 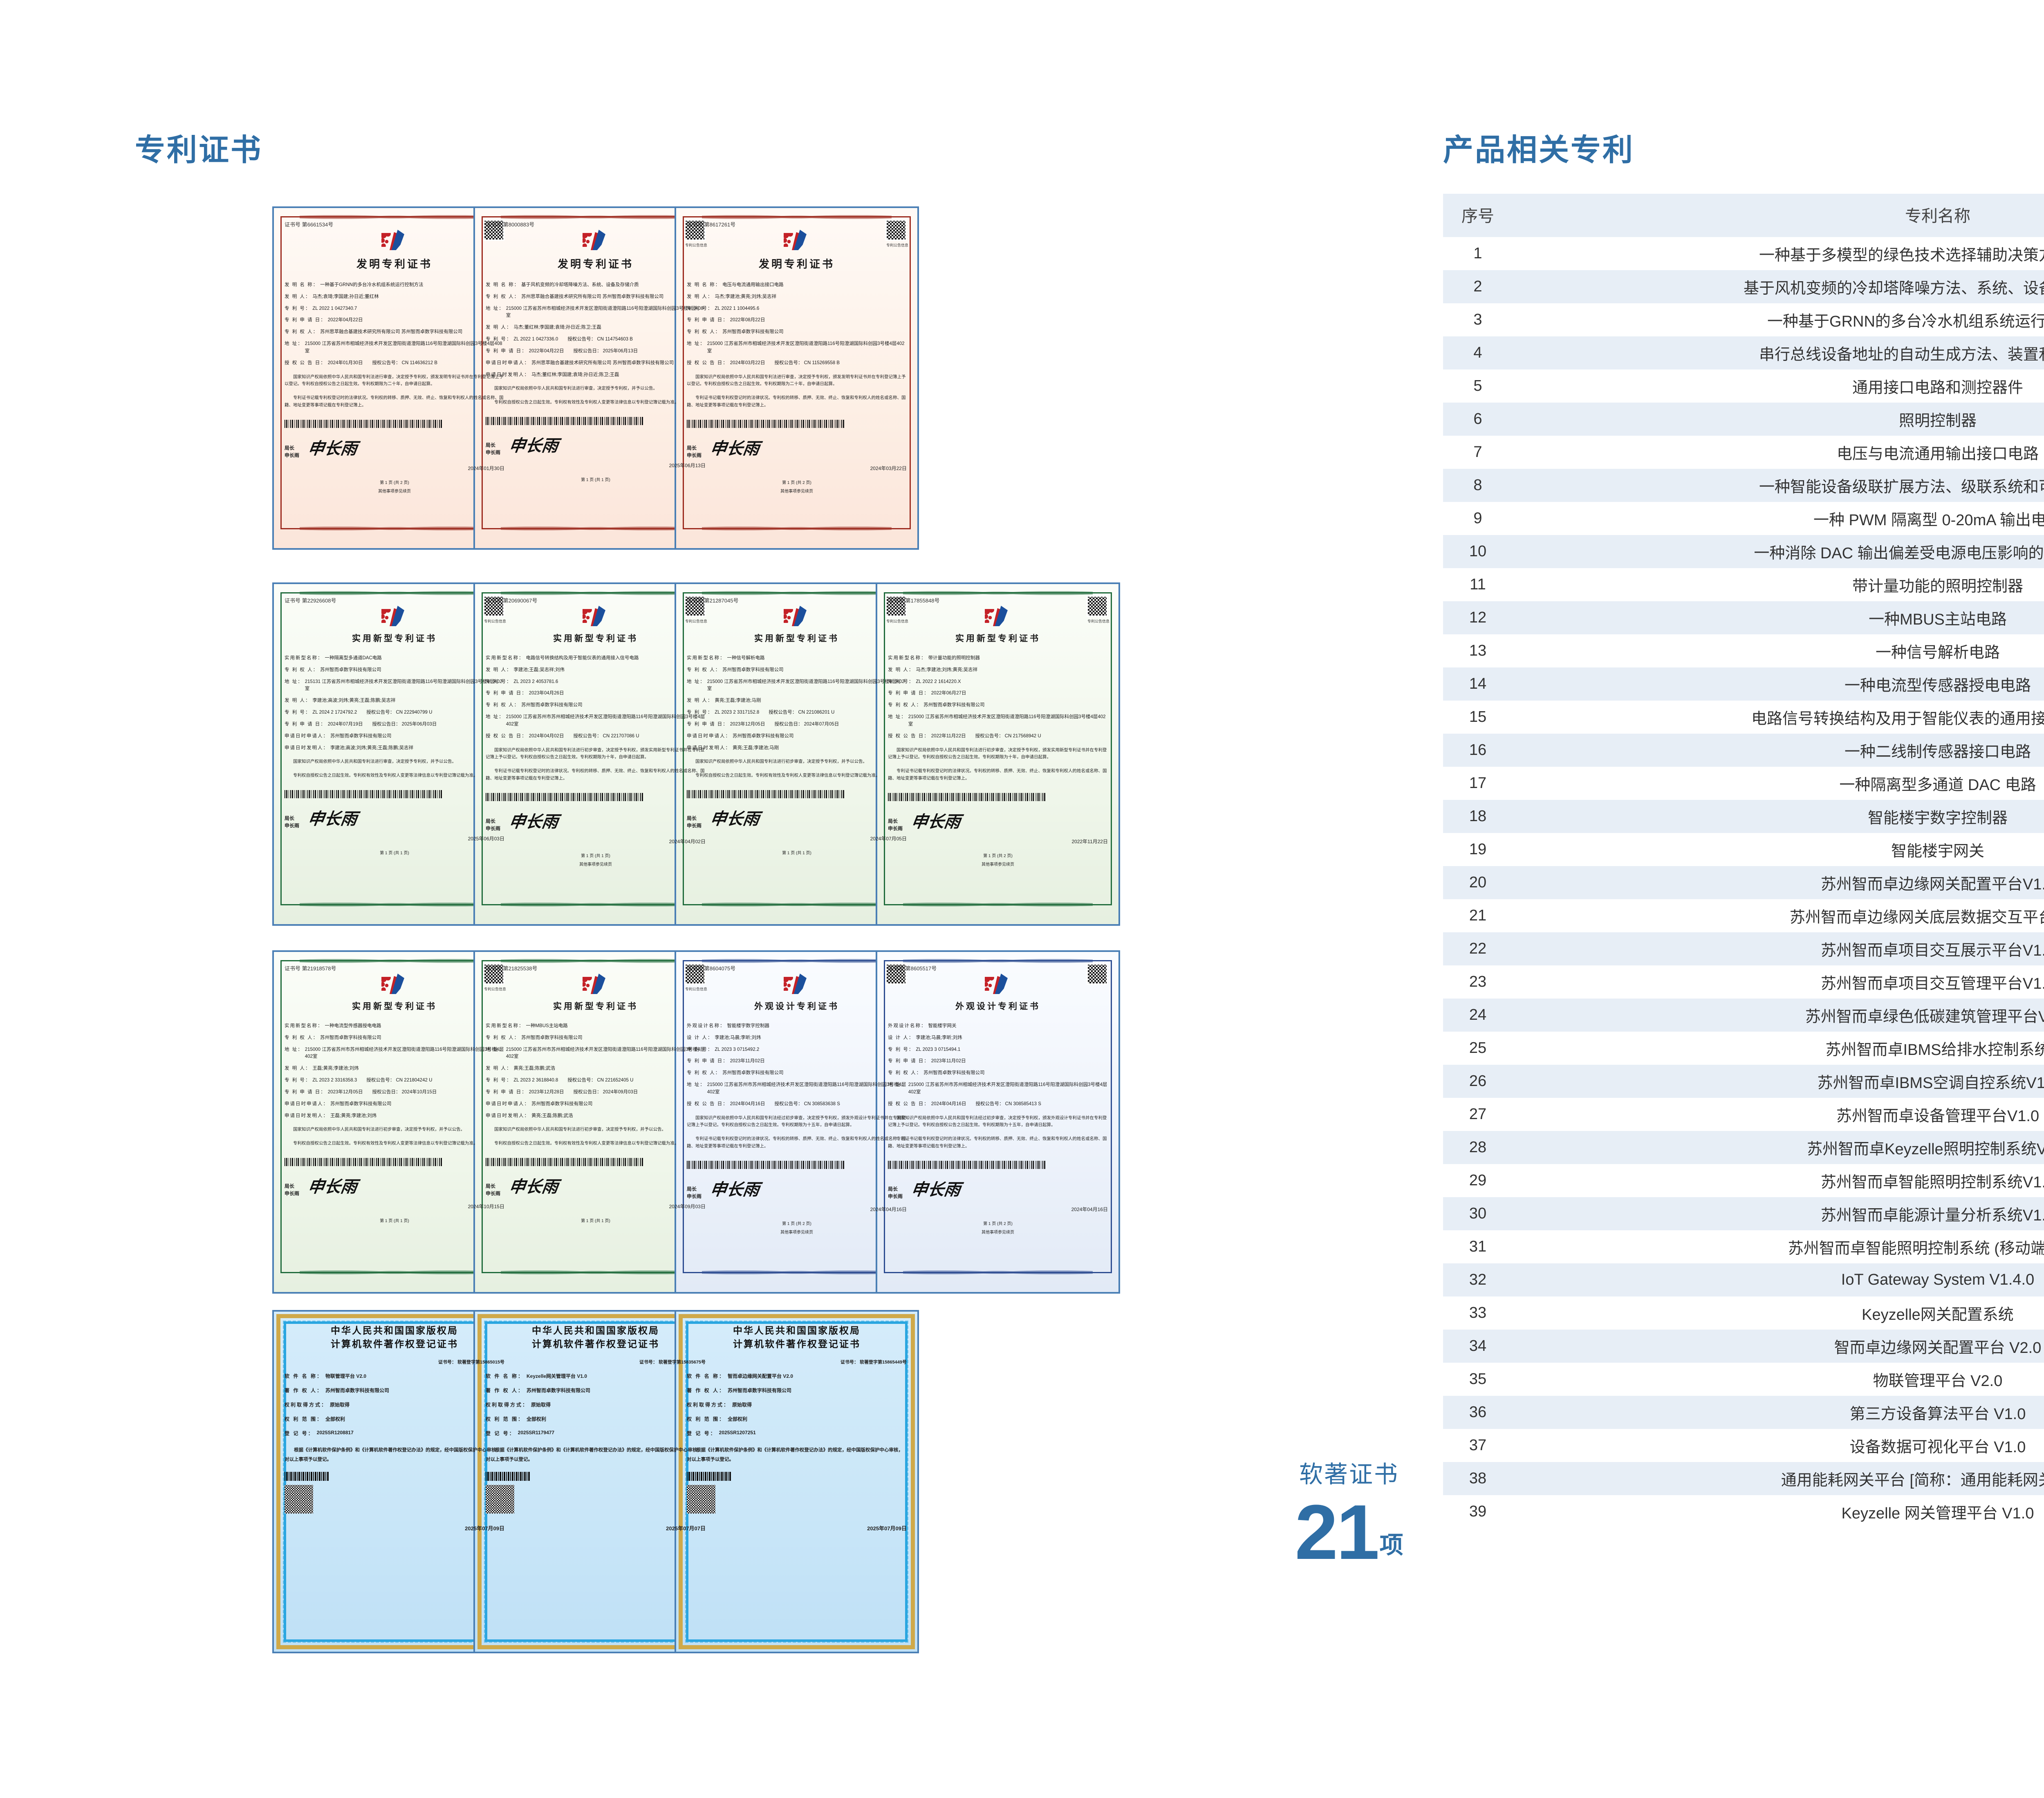 I want to click on cell-patent-name: 苏州智而卓边缘网关底层数据交互平台V1.0, so click(x=1916, y=917).